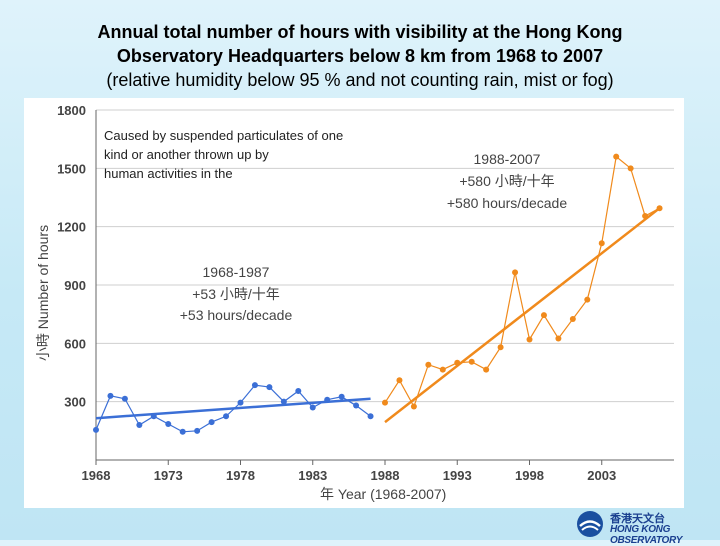  What do you see at coordinates (646, 535) in the screenshot?
I see `logo-text-en: HONG KONG OBSERVATORY` at bounding box center [646, 535].